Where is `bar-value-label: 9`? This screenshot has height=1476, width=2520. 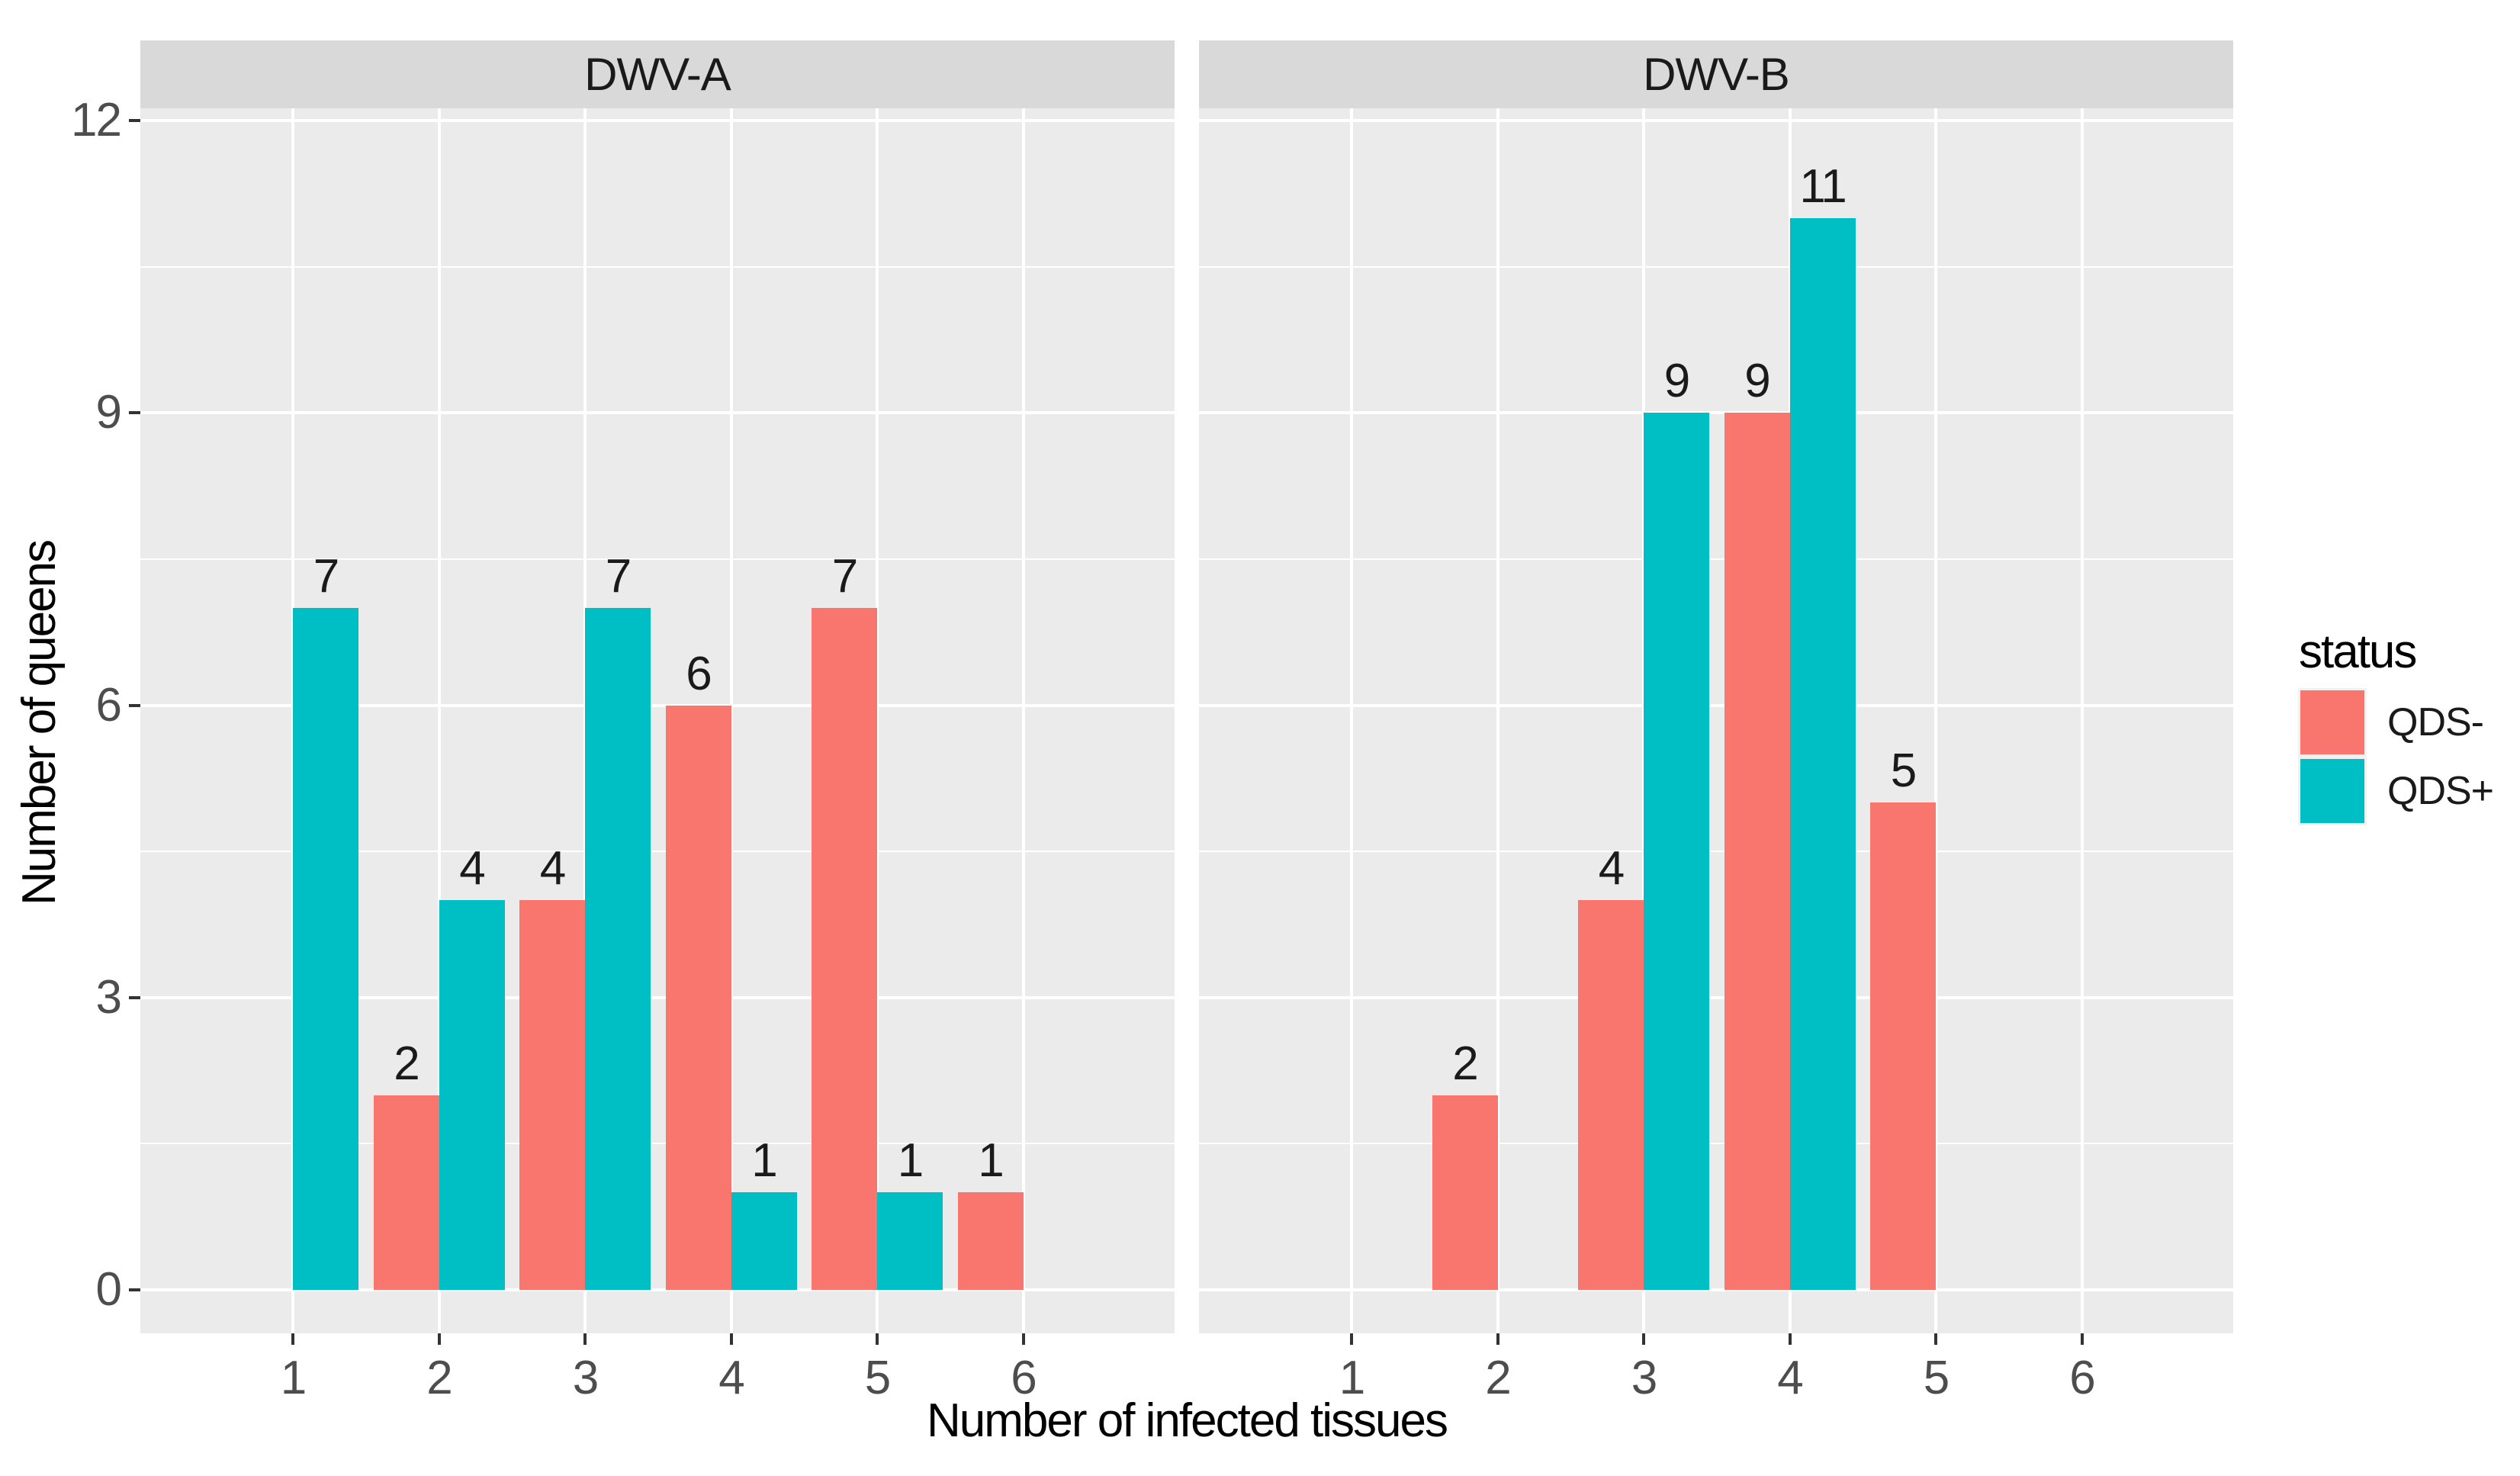 bar-value-label: 9 is located at coordinates (1676, 382).